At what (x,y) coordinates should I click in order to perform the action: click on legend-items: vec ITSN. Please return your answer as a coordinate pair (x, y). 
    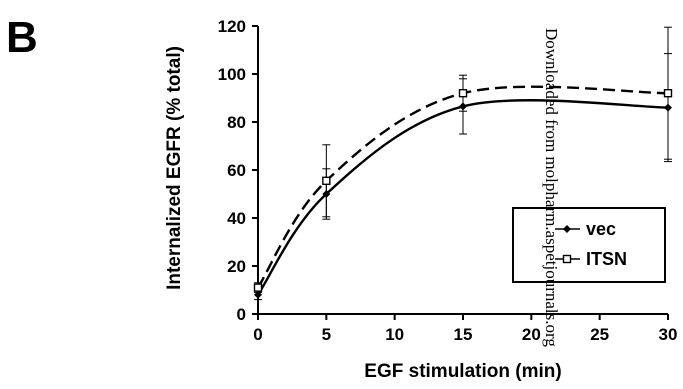
    Looking at the image, I should click on (591, 244).